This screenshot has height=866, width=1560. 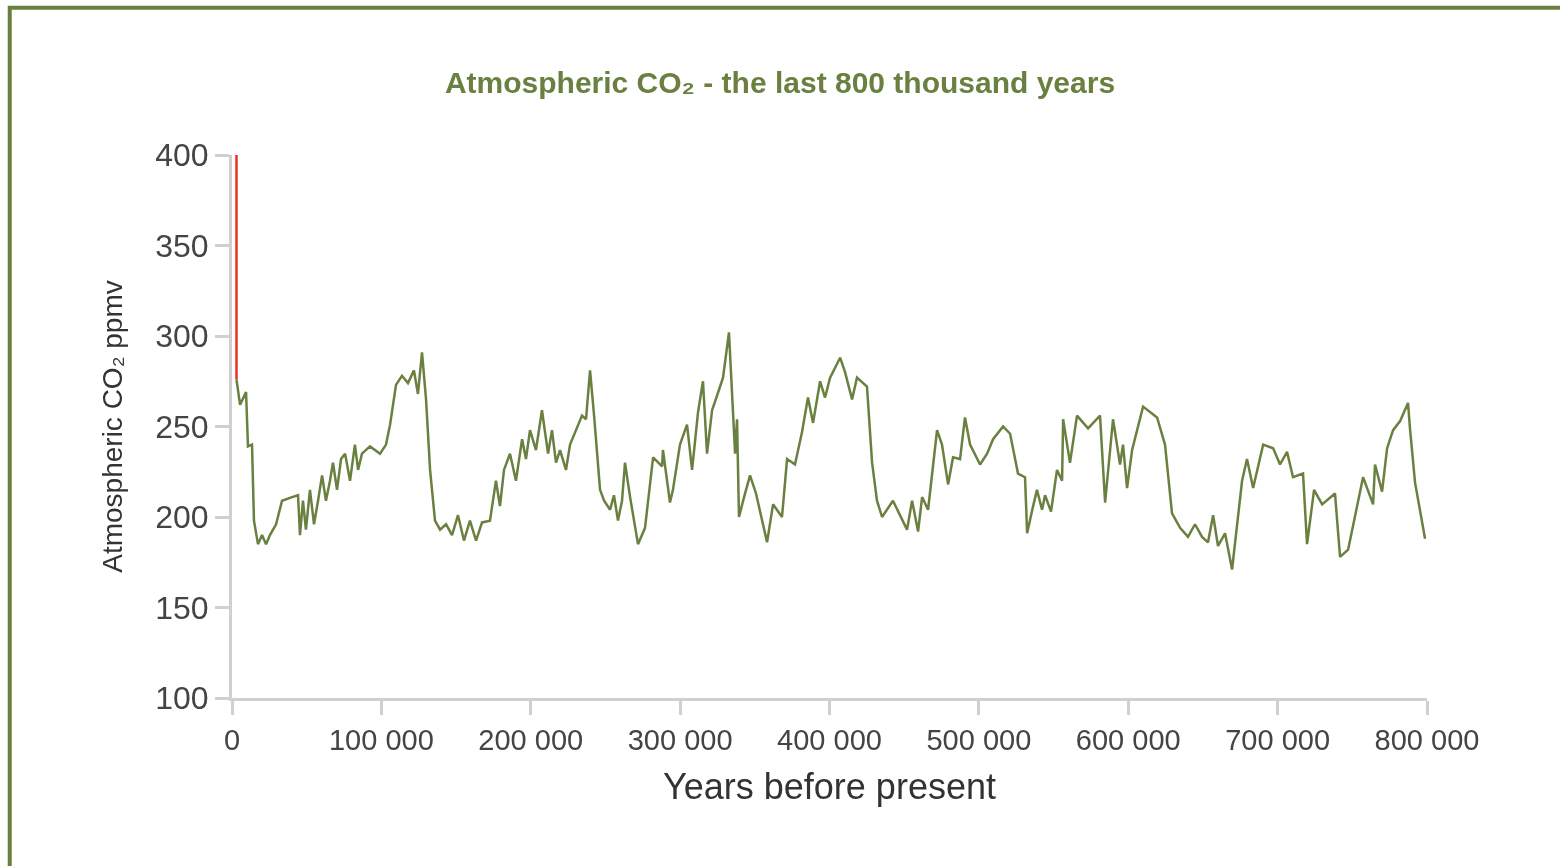 What do you see at coordinates (1427, 739) in the screenshot?
I see `x-tick-label: 800 000` at bounding box center [1427, 739].